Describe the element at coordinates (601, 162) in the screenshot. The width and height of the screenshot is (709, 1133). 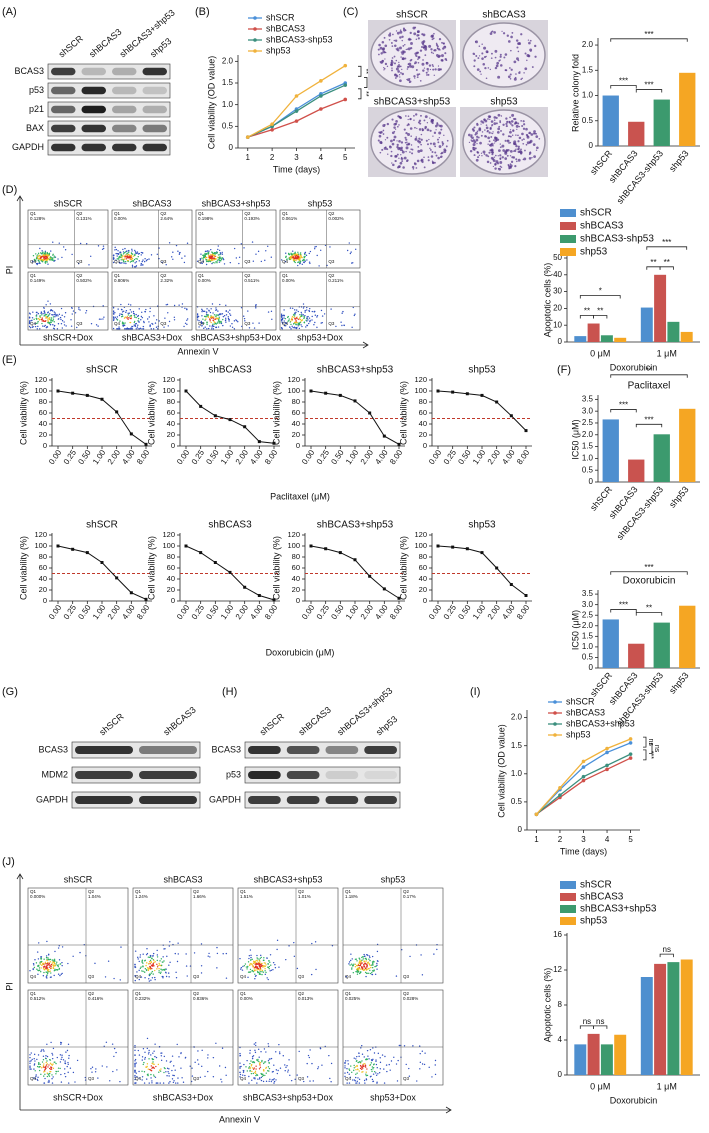
I see `x-tick-label: shSCR` at that location.